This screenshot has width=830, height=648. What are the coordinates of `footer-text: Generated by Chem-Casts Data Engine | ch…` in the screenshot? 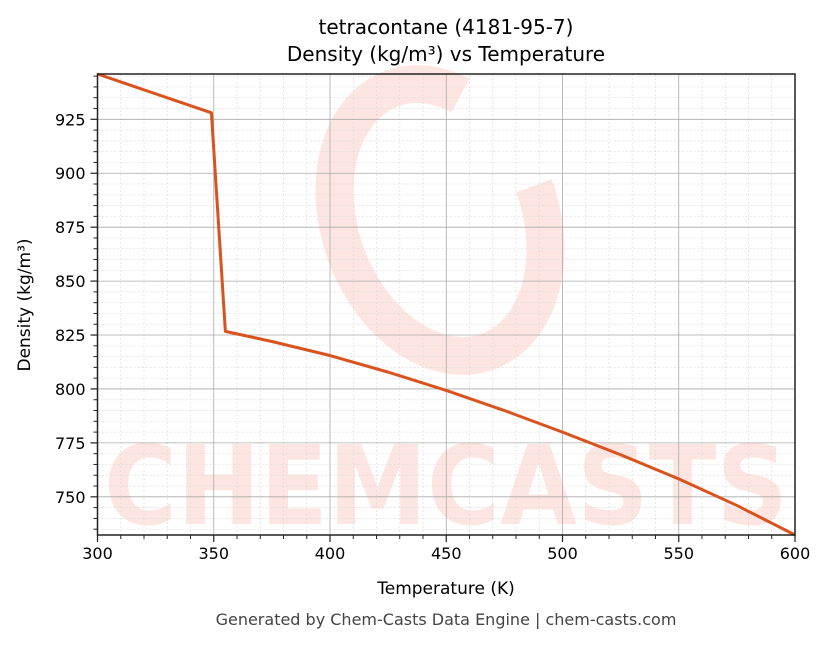 It's located at (446, 619).